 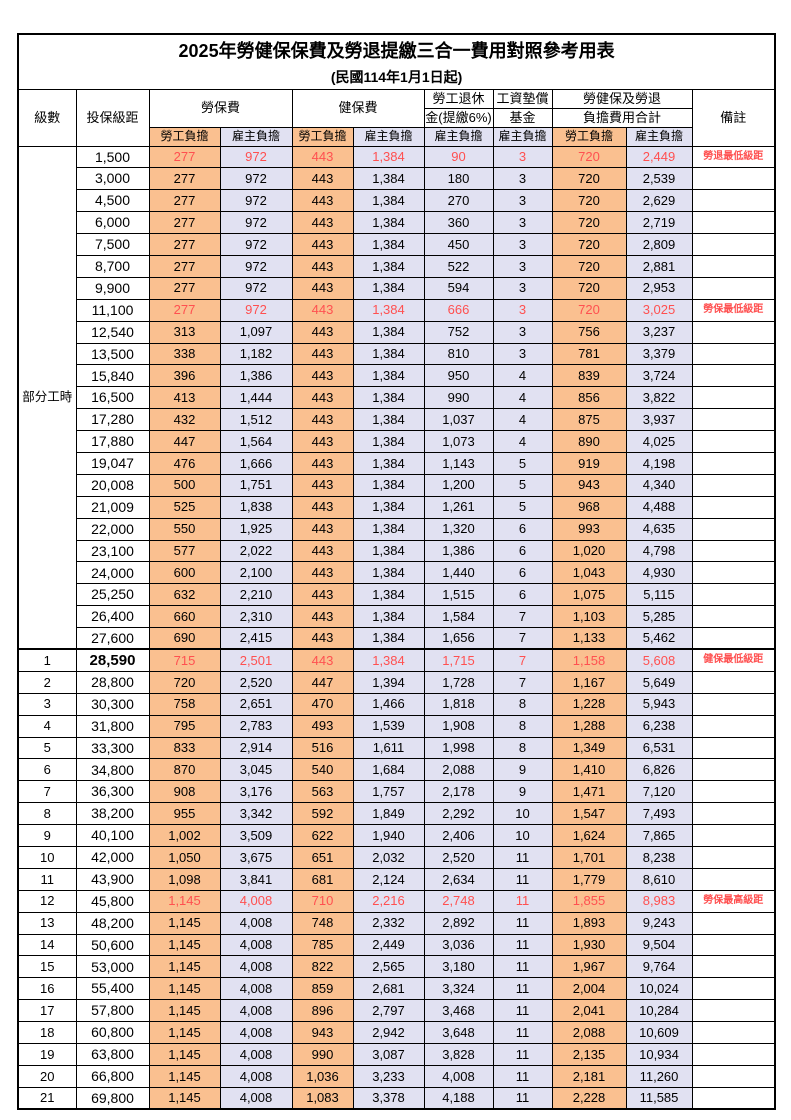 I want to click on level-cell: 12, so click(x=47, y=901).